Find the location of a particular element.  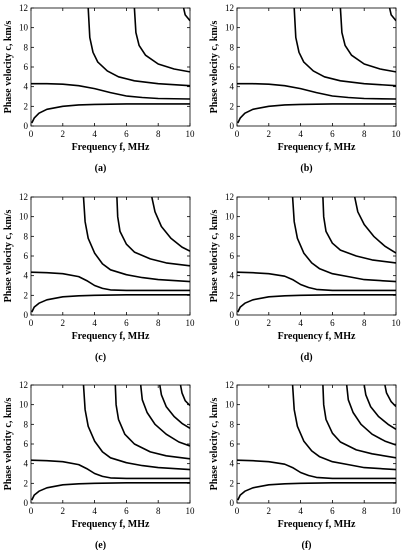

panel-label: (a) is located at coordinates (101, 168).